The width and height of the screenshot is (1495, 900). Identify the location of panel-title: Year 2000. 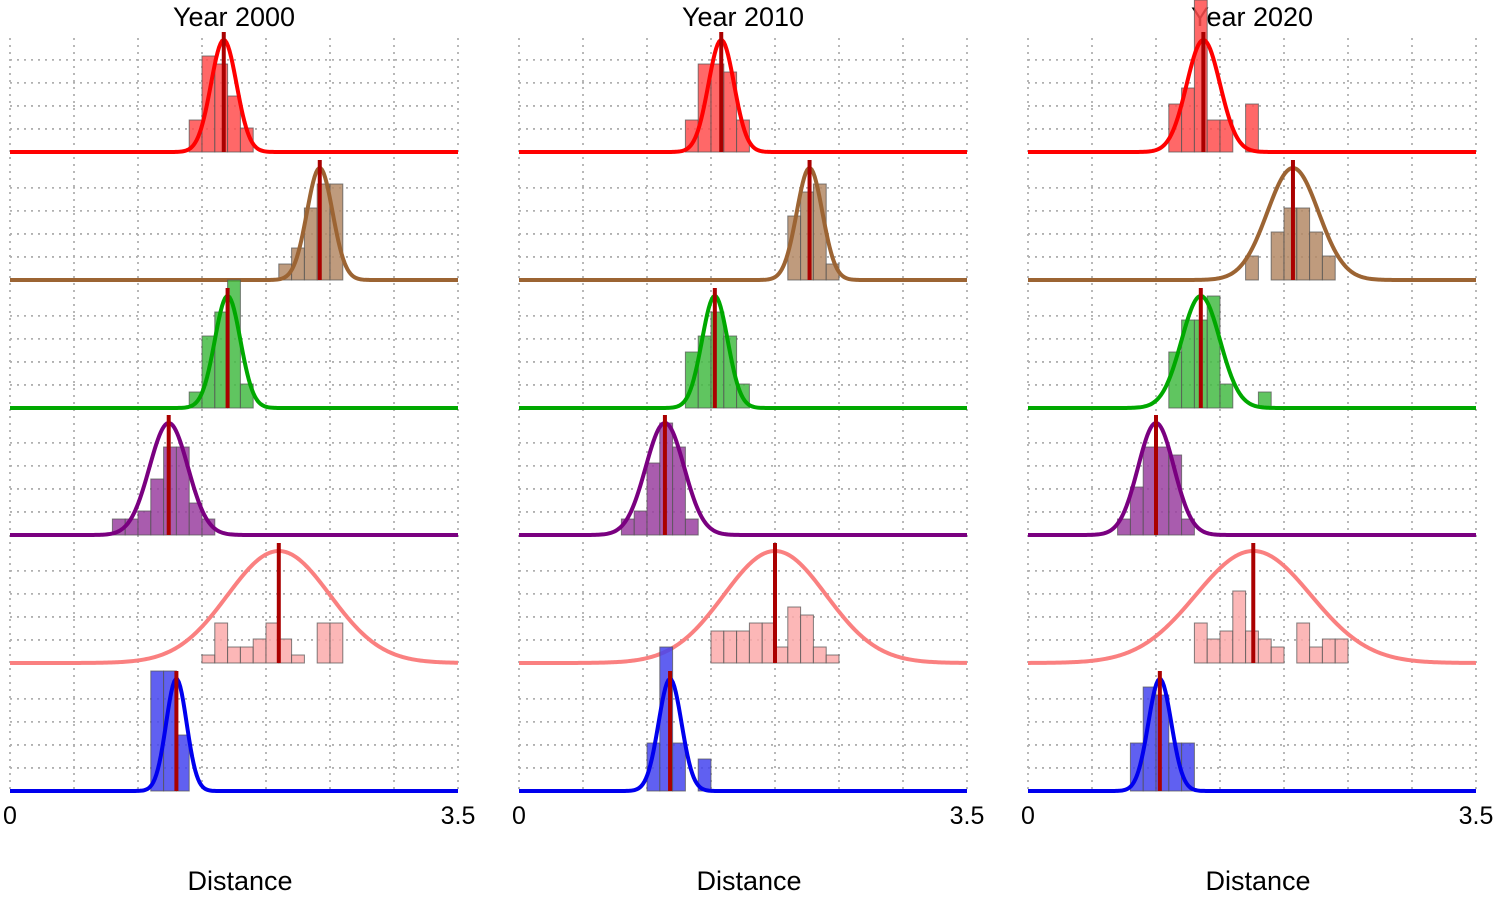
(234, 17).